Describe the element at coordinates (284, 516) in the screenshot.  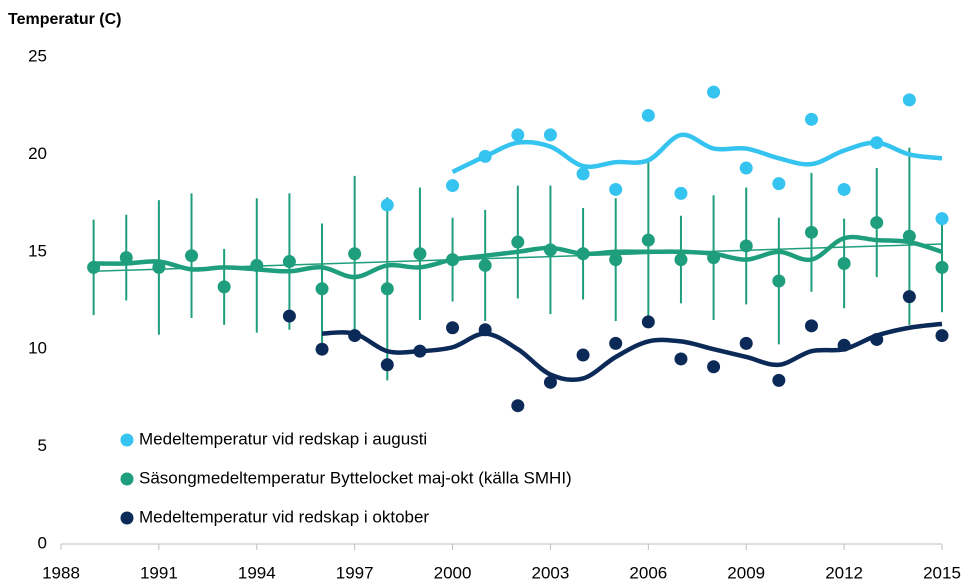
I see `legend-label: Medeltemperatur vid redskap i oktober` at that location.